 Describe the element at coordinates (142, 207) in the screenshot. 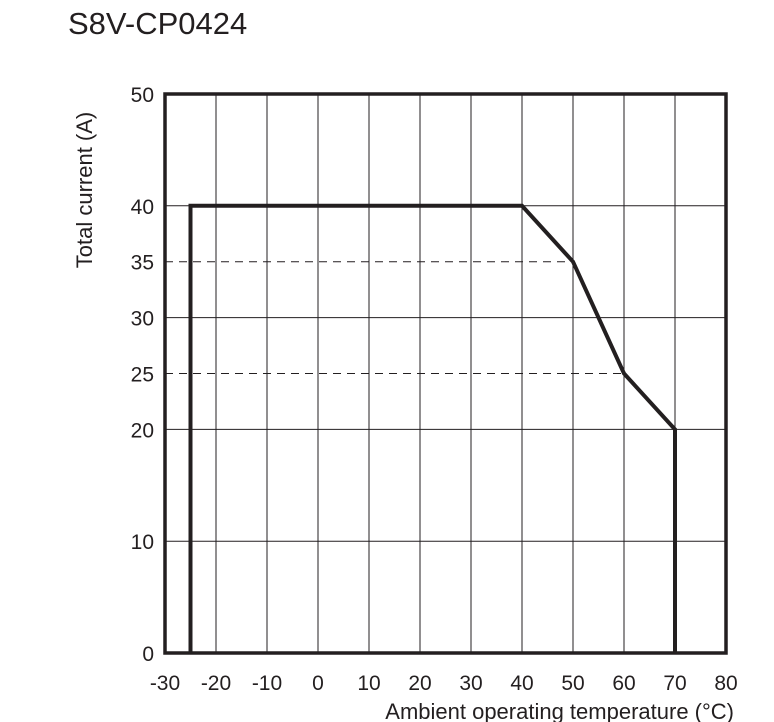

I see `y-tick-label: 40` at that location.